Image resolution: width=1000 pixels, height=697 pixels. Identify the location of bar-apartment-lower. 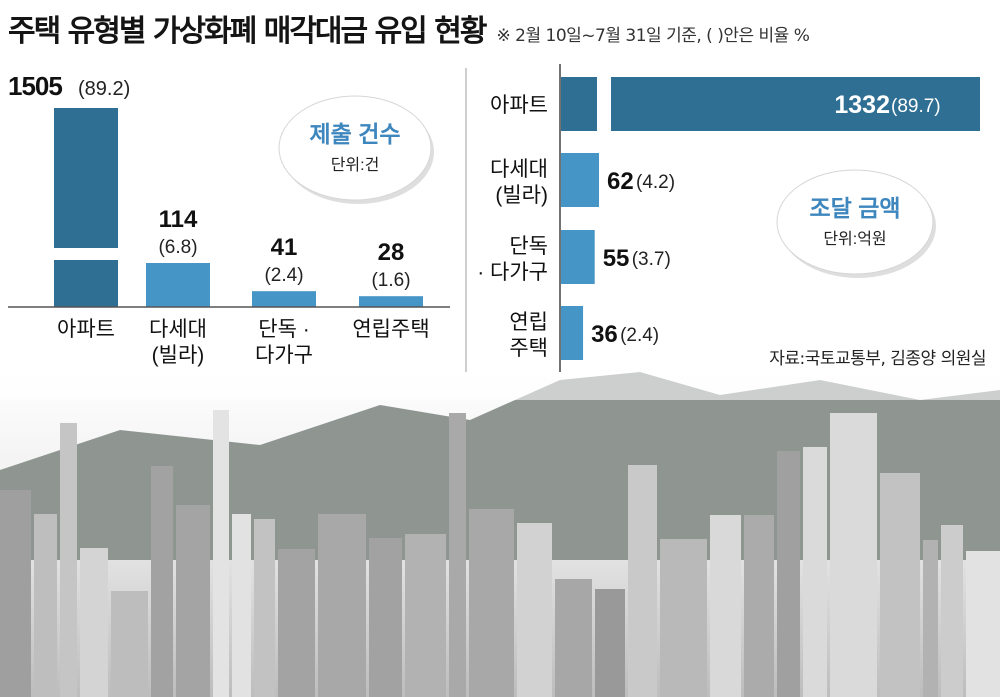
(86, 283).